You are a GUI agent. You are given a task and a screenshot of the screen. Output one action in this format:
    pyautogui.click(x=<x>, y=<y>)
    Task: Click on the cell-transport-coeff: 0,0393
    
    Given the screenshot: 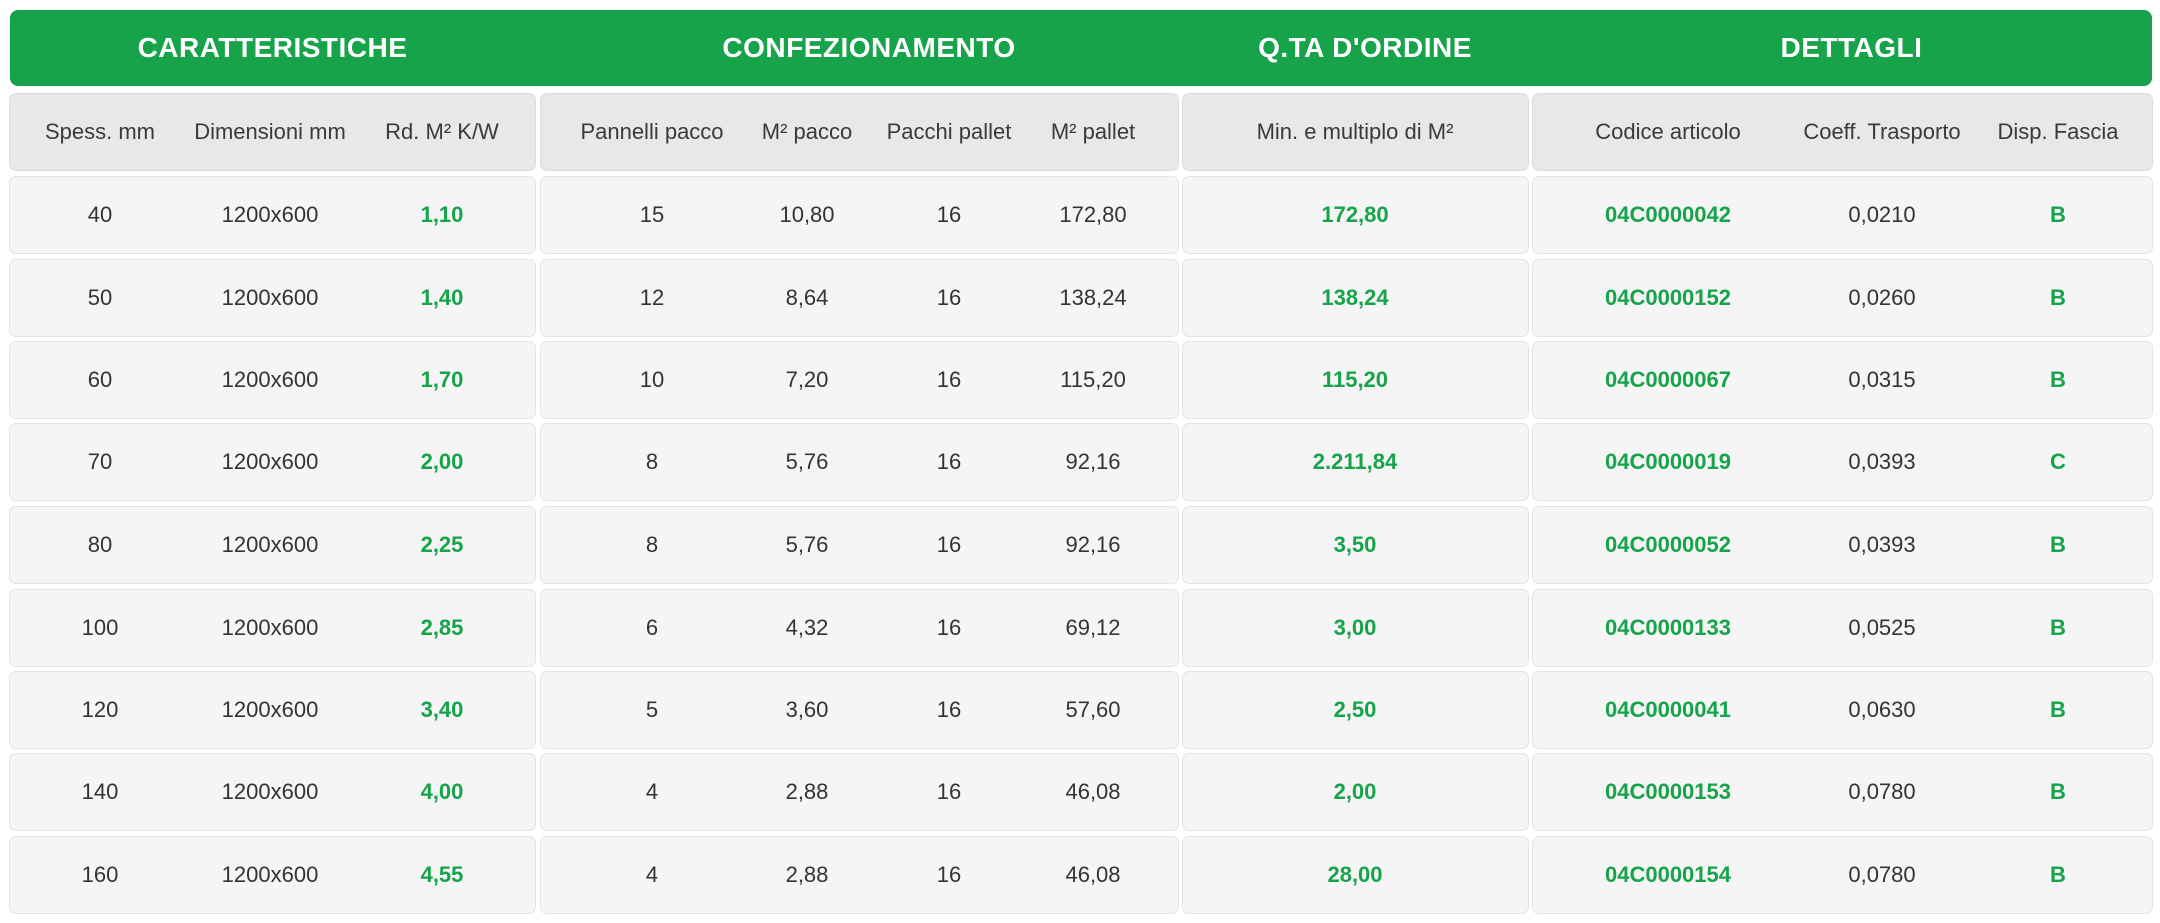 What is the action you would take?
    pyautogui.click(x=1882, y=544)
    